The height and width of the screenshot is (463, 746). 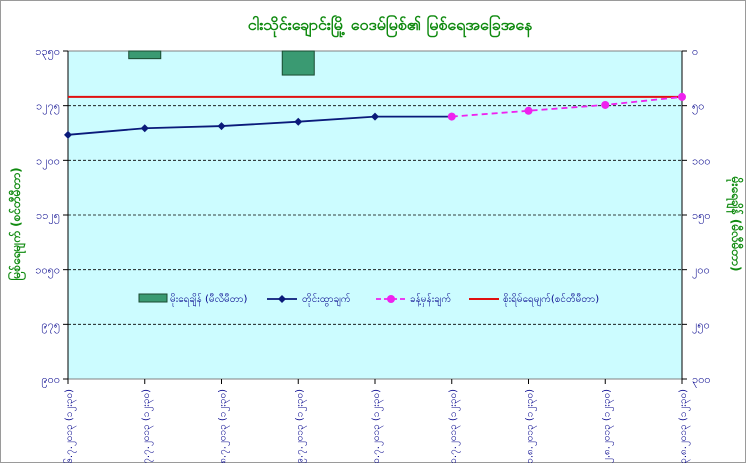 I want to click on y-tick-label-left: ၁၂၀၀, so click(x=48, y=161).